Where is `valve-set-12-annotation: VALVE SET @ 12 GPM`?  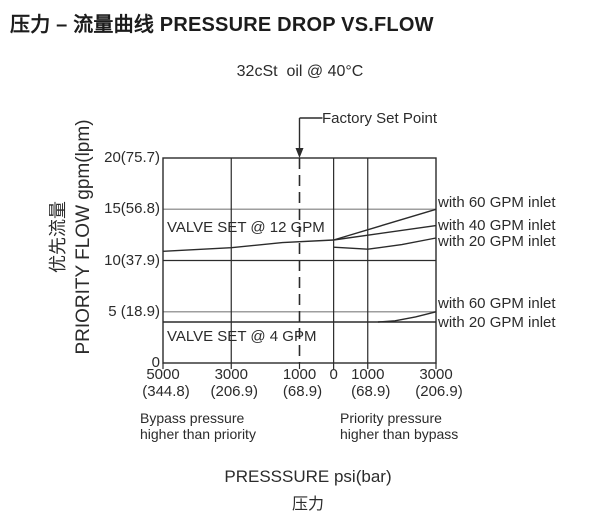 valve-set-12-annotation: VALVE SET @ 12 GPM is located at coordinates (246, 227).